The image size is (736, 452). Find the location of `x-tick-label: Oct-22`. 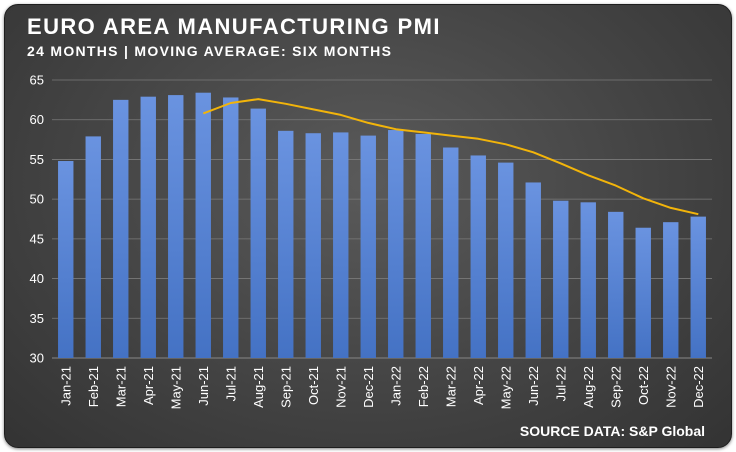

x-tick-label: Oct-22 is located at coordinates (643, 385).